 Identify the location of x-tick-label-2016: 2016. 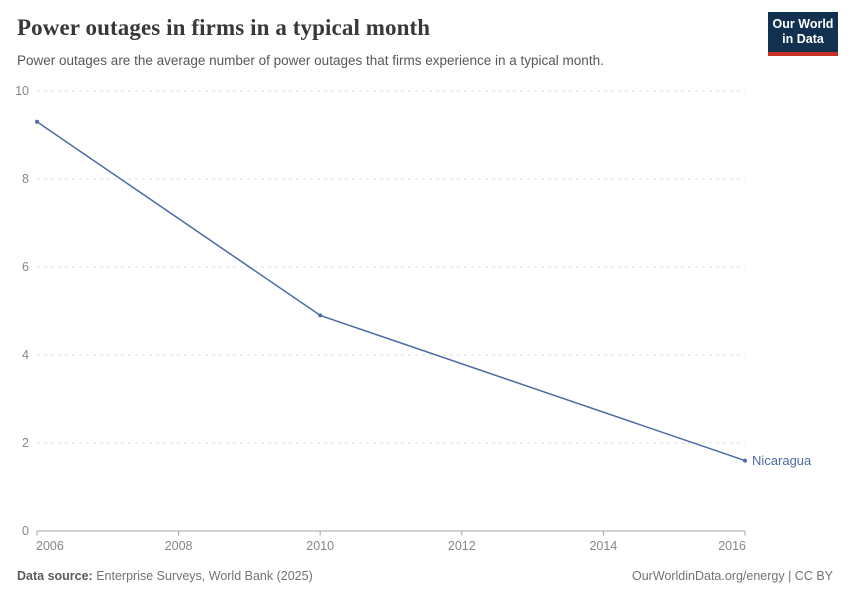
(732, 546).